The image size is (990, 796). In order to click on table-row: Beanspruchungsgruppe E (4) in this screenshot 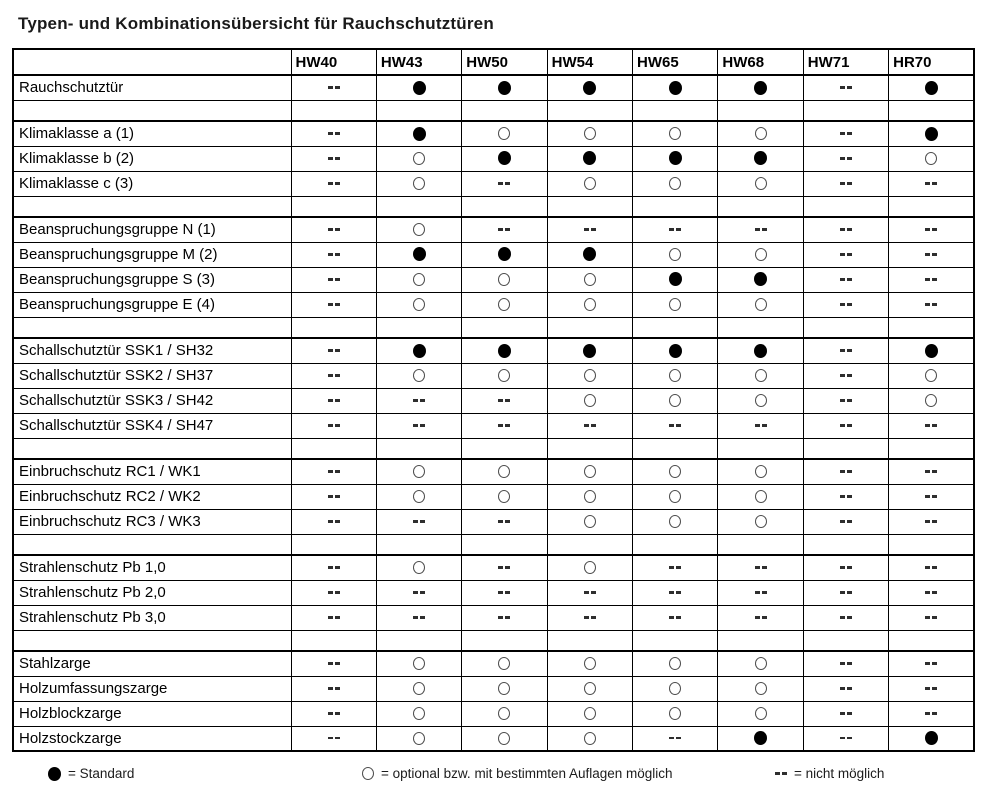, I will do `click(493, 304)`.